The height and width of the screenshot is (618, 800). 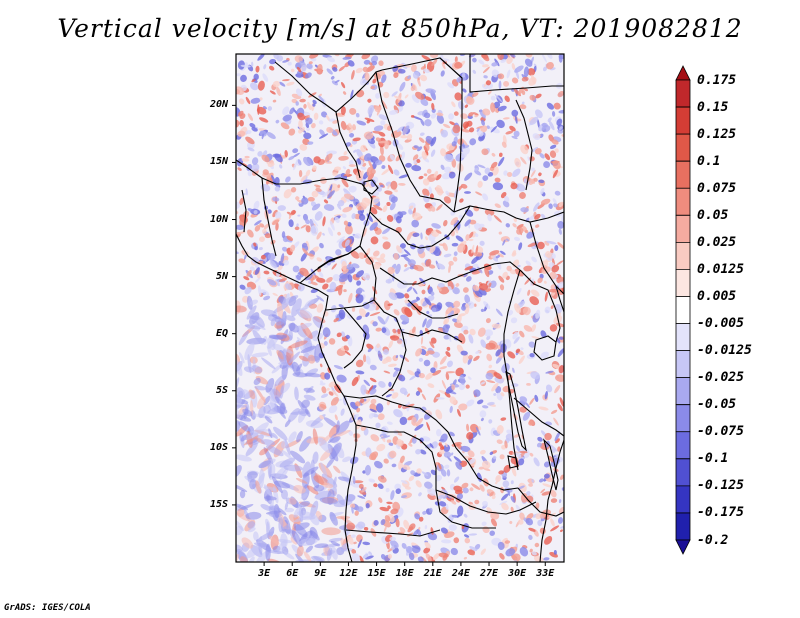 What do you see at coordinates (709, 161) in the screenshot?
I see `colorbar-label: 0.1` at bounding box center [709, 161].